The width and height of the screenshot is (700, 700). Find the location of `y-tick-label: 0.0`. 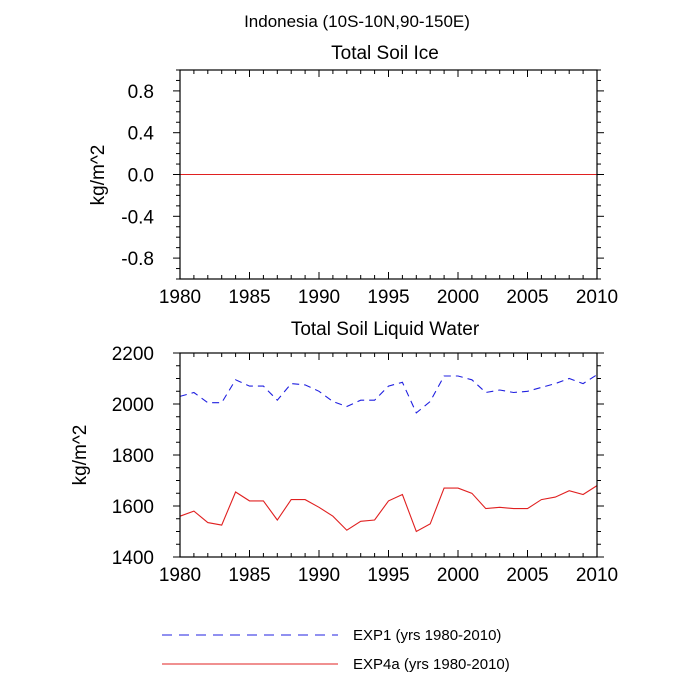

y-tick-label: 0.0 is located at coordinates (141, 176).